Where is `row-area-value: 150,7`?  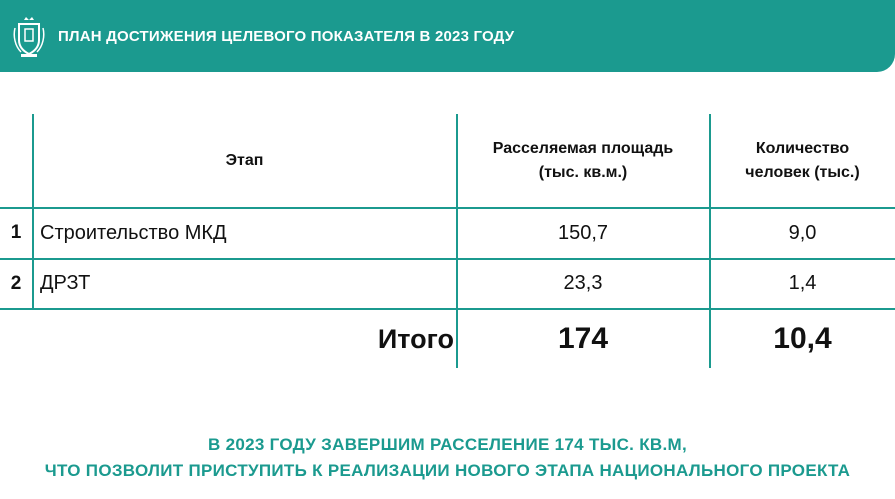 row-area-value: 150,7 is located at coordinates (583, 232).